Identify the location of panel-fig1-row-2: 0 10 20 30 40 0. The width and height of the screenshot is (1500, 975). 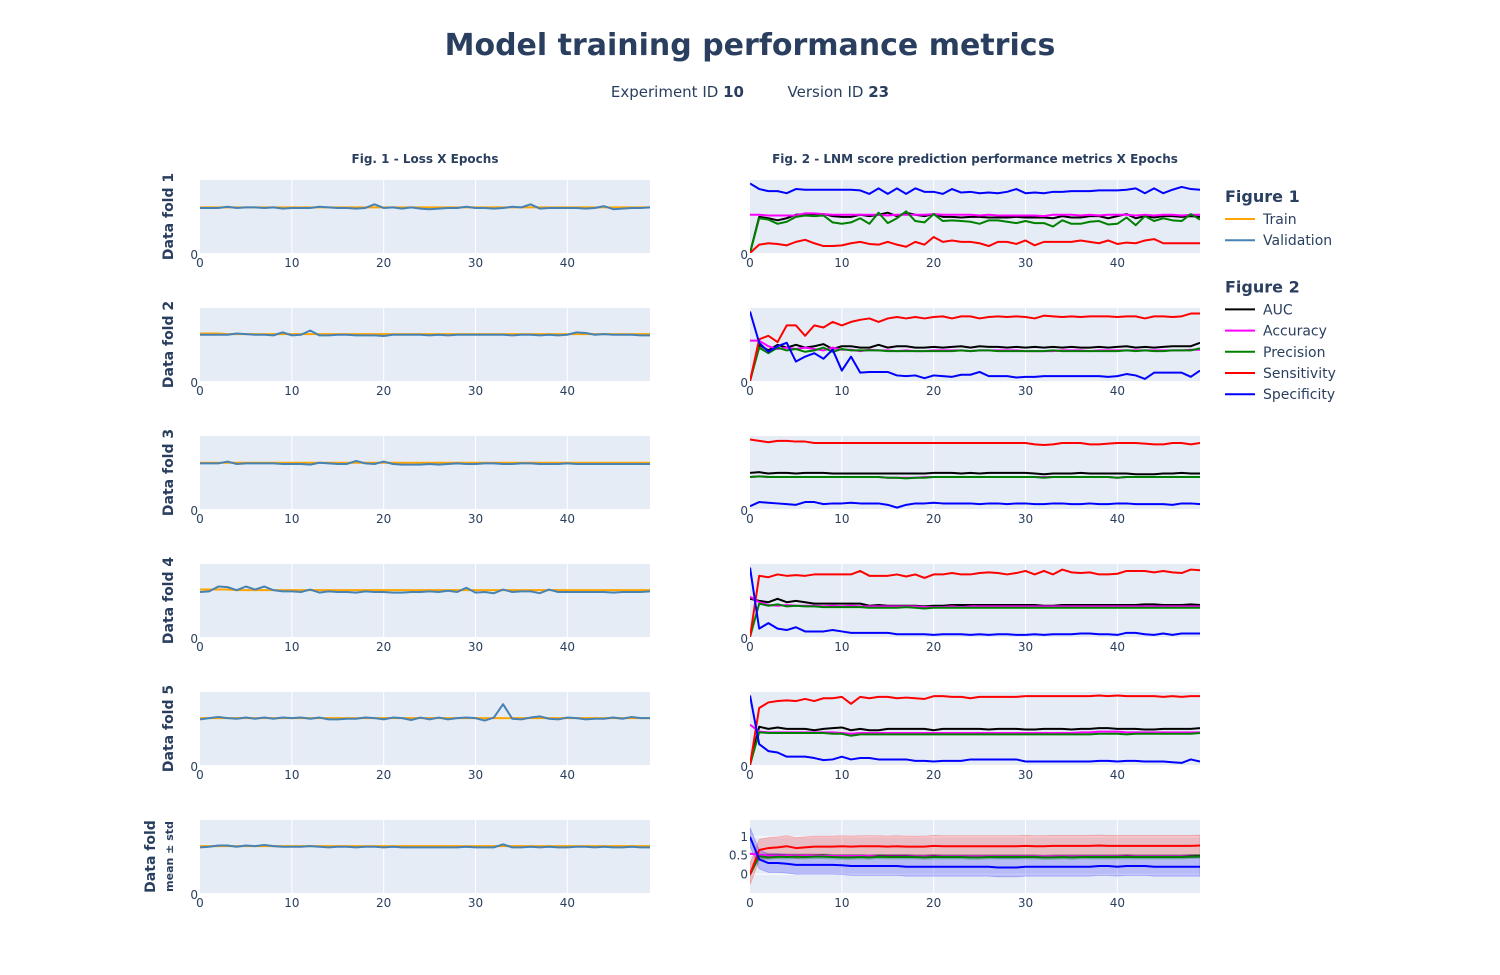
(420, 353).